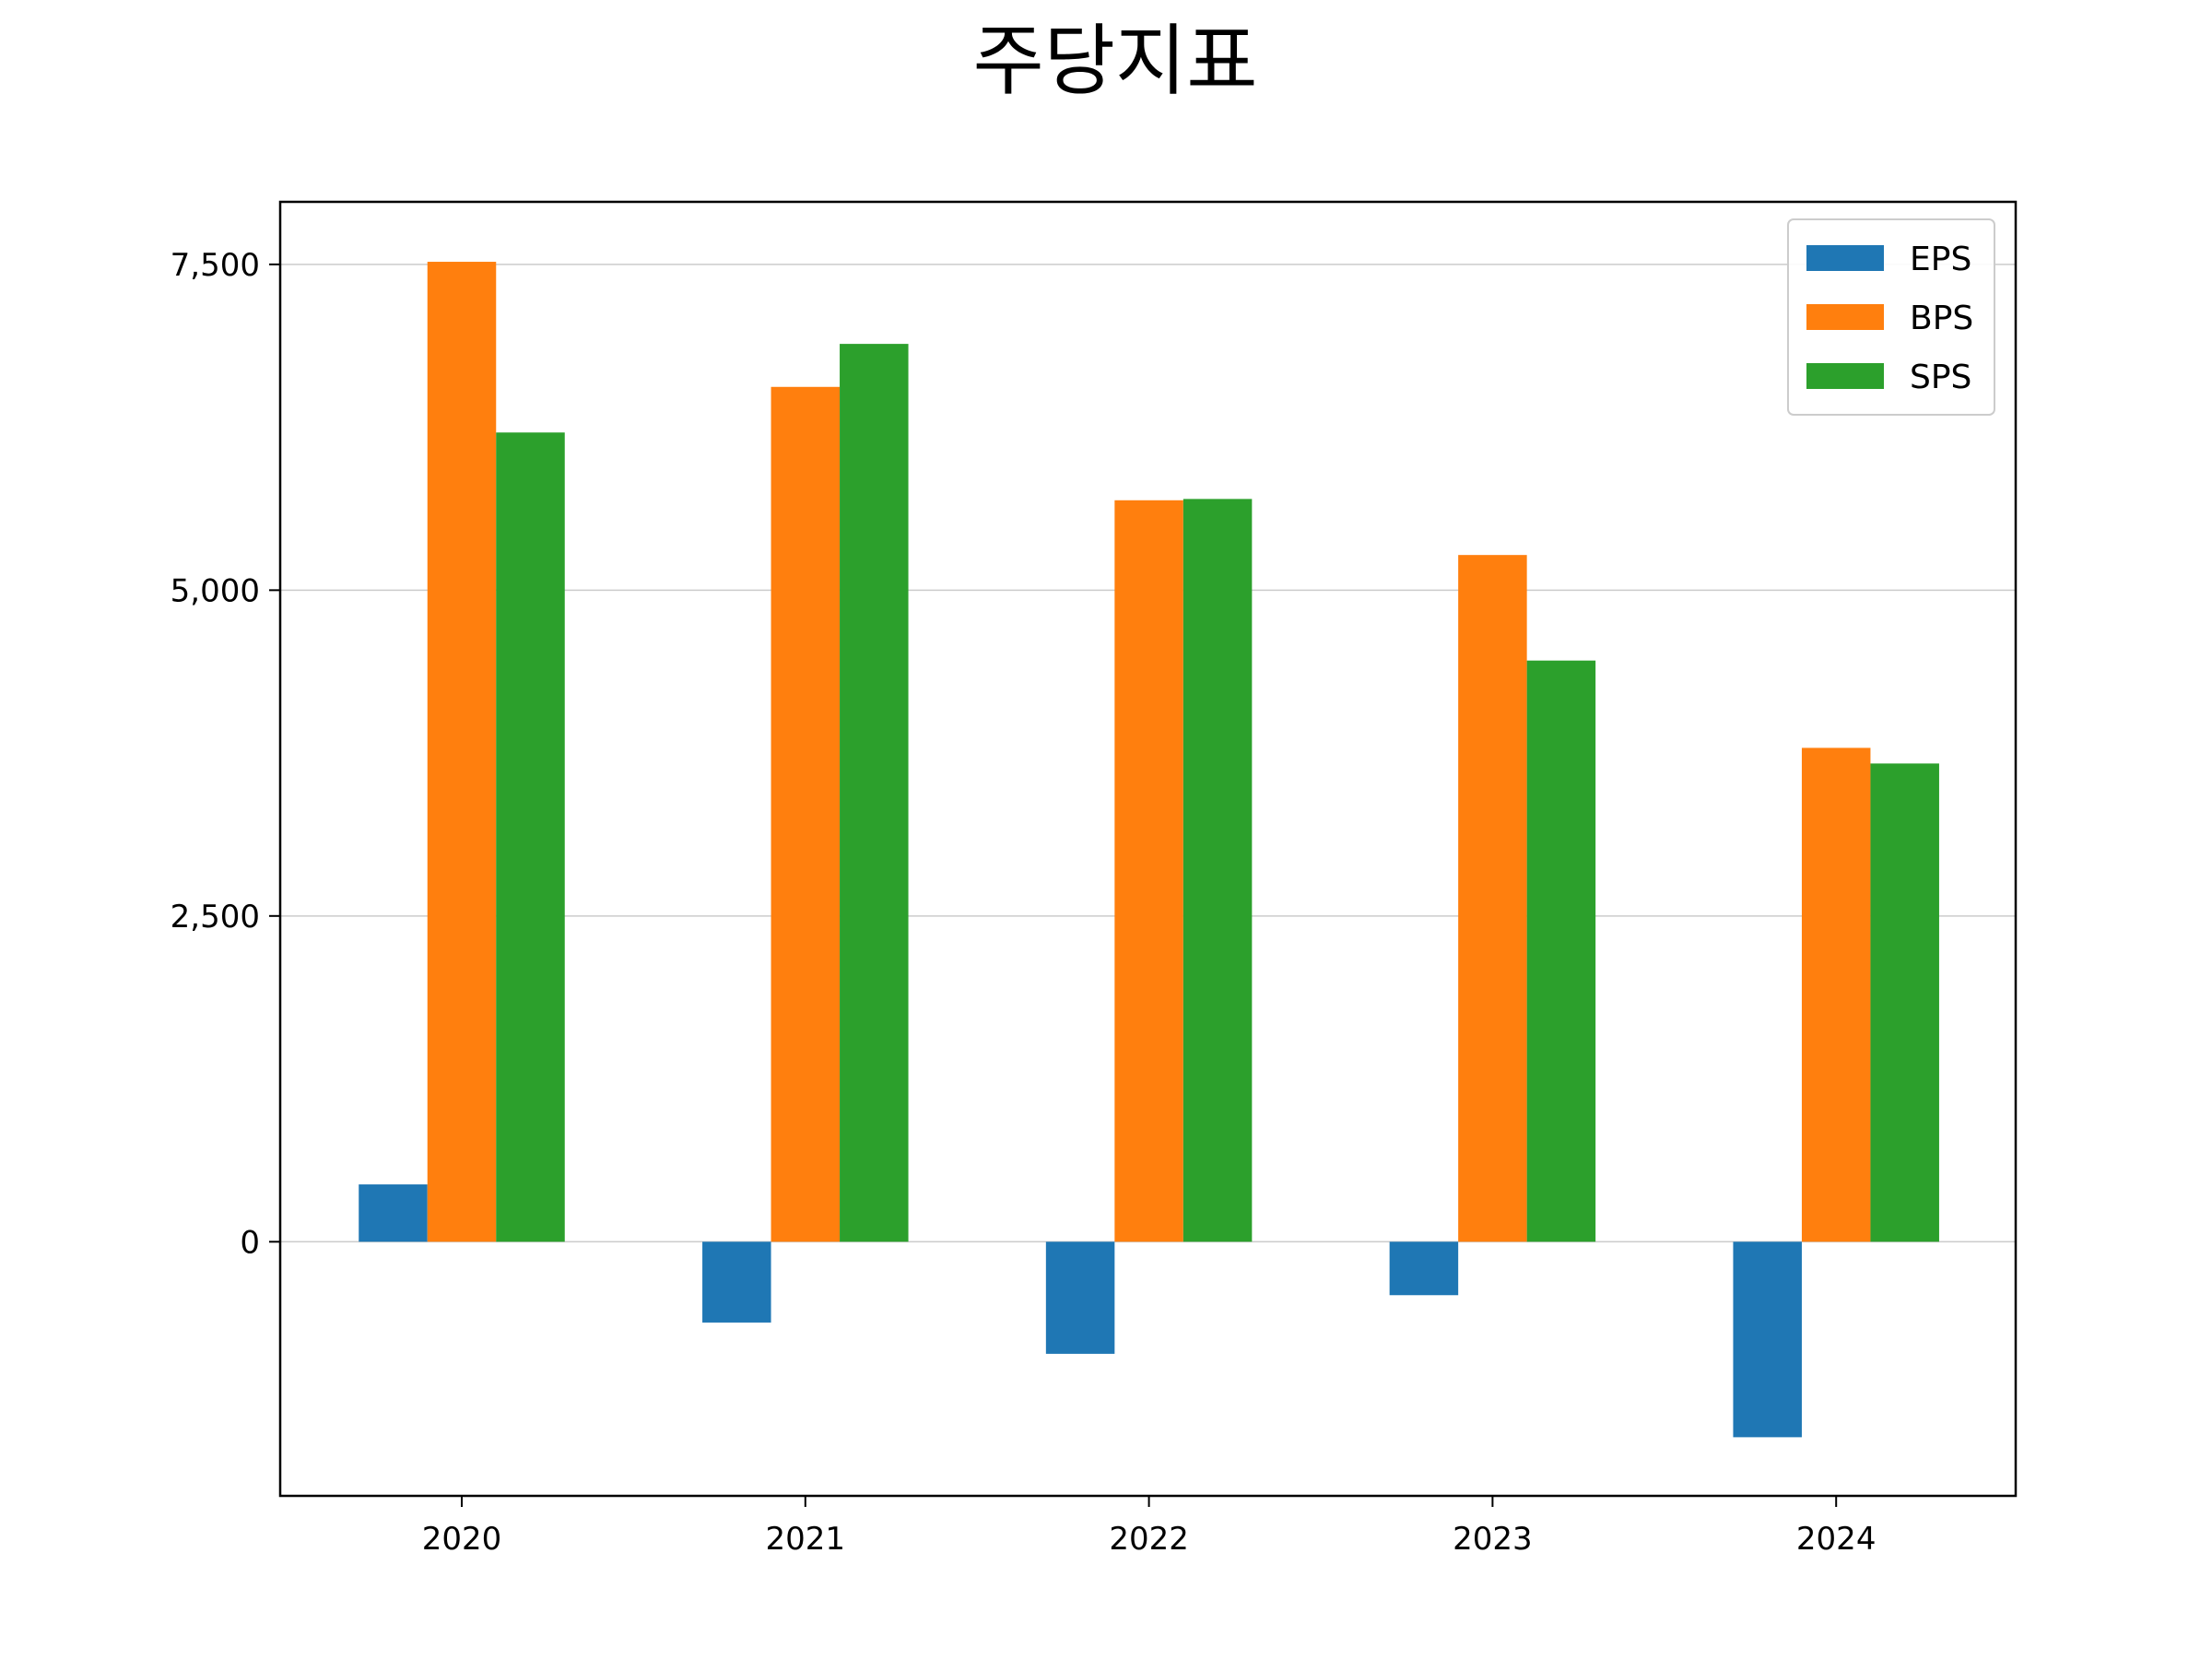  Describe the element at coordinates (1941, 318) in the screenshot. I see `legend-label-bps: BPS` at that location.